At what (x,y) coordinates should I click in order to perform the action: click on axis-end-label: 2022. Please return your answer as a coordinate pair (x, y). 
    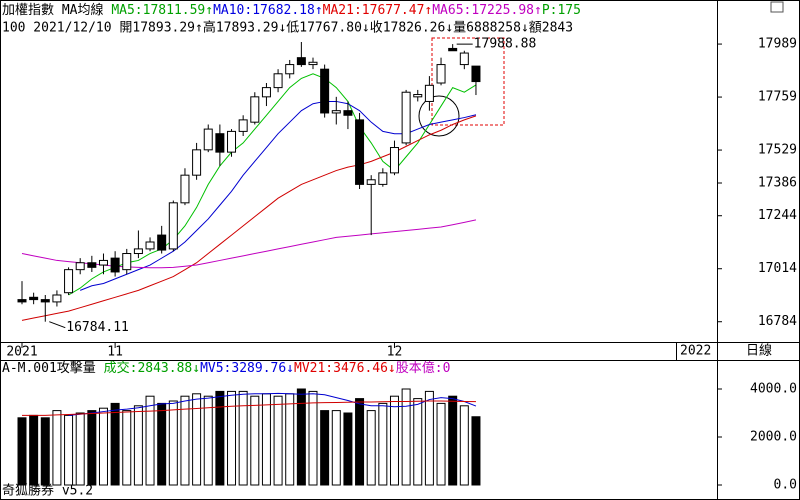
    Looking at the image, I should click on (695, 351).